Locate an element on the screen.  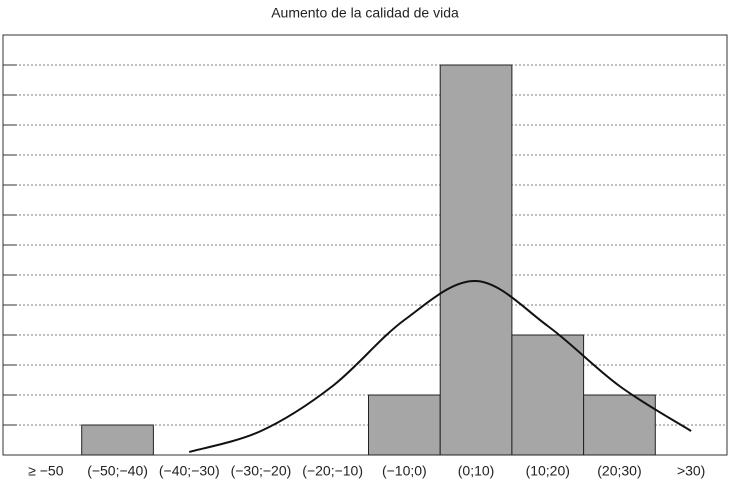
x-tick-label: (−30;−20) is located at coordinates (261, 471).